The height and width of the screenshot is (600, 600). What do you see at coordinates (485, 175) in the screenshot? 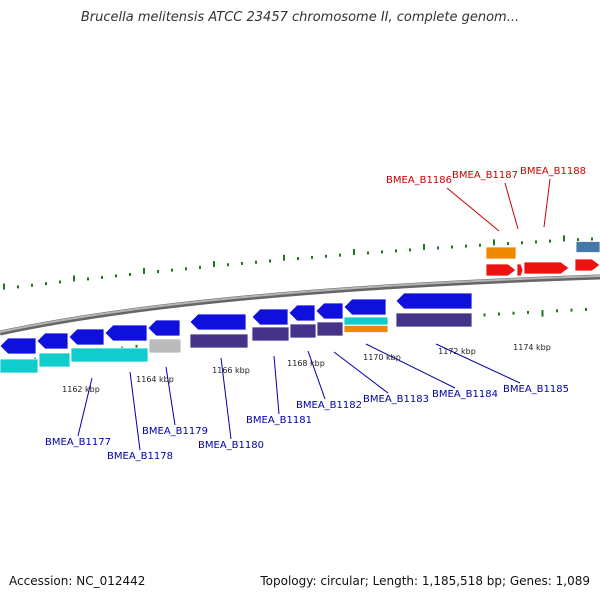
I see `label-bmea_b1187: BMEA_B1187` at bounding box center [485, 175].